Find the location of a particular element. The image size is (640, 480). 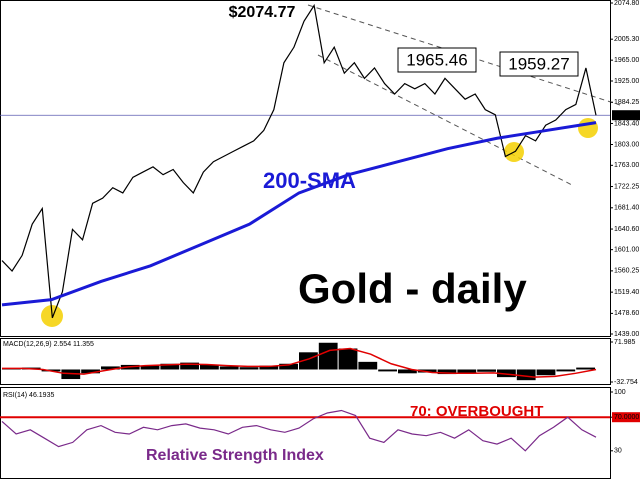

chart-title: Gold - daily is located at coordinates (412, 288).